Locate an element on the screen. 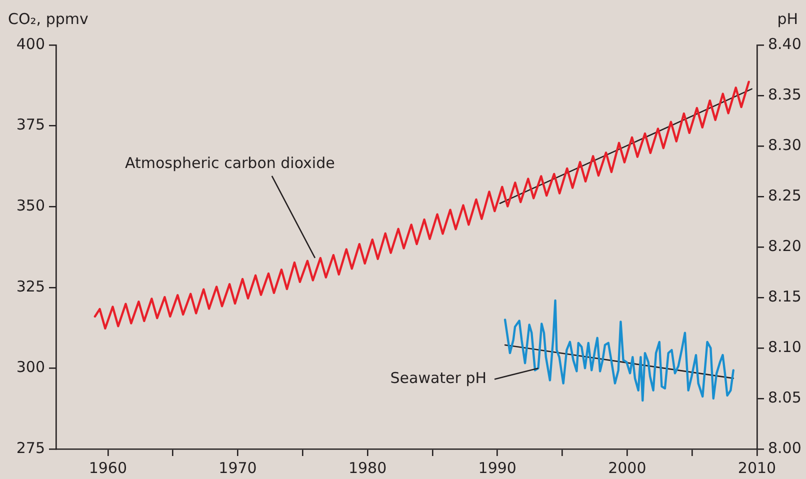  y2-tick-label: 8.25 is located at coordinates (785, 195).